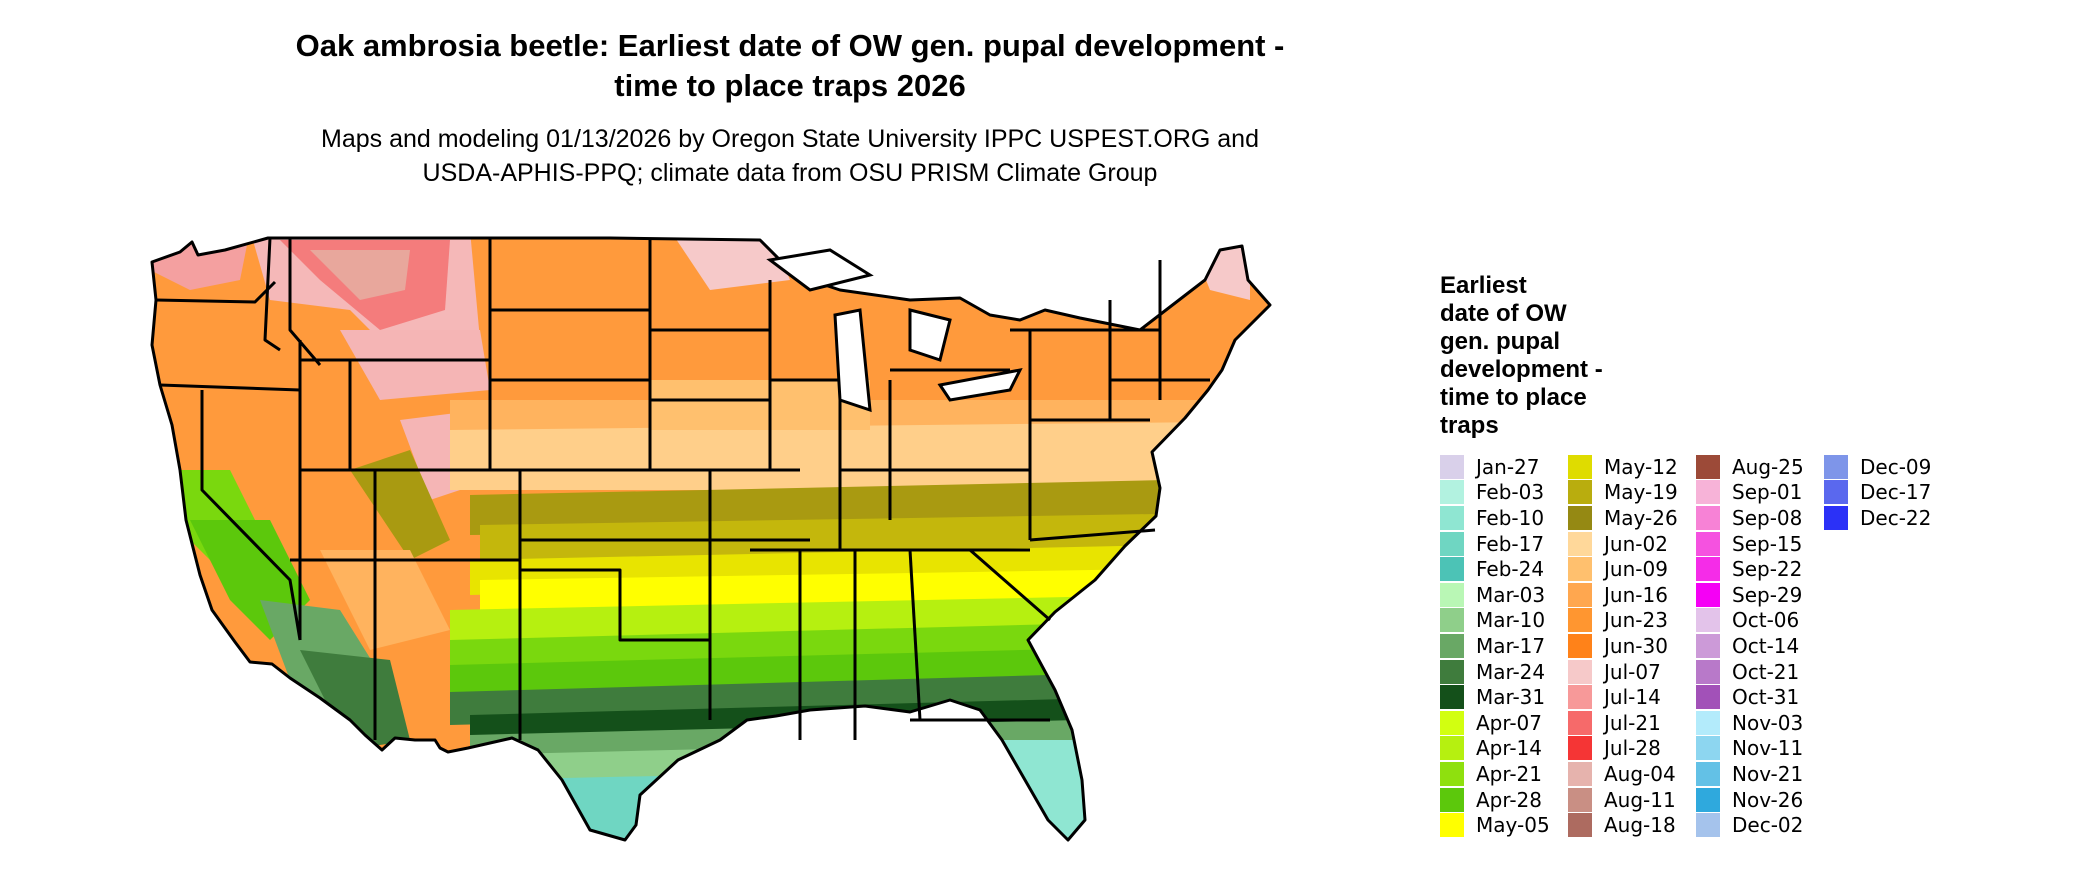 This screenshot has height=892, width=2100. I want to click on legend-item: Jun-09, so click(1618, 569).